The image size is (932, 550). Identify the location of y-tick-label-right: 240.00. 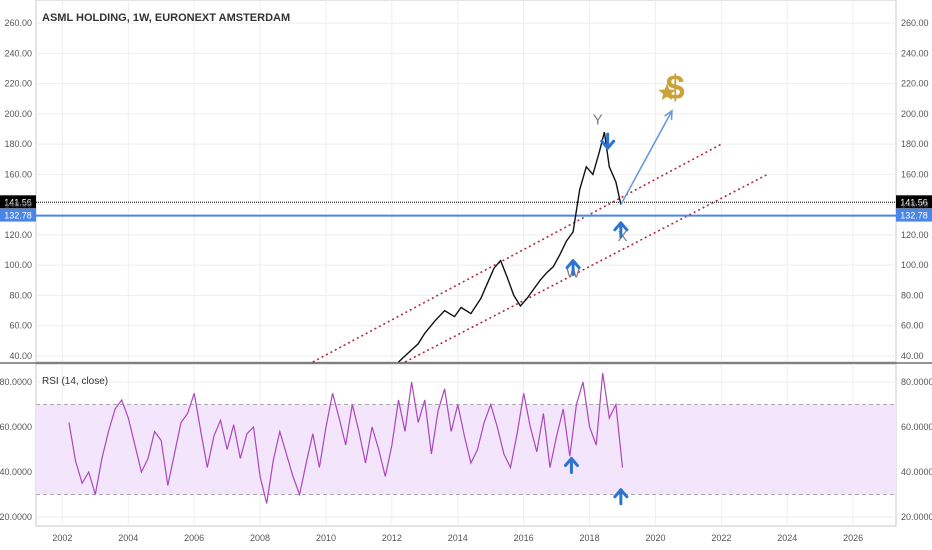
(915, 53).